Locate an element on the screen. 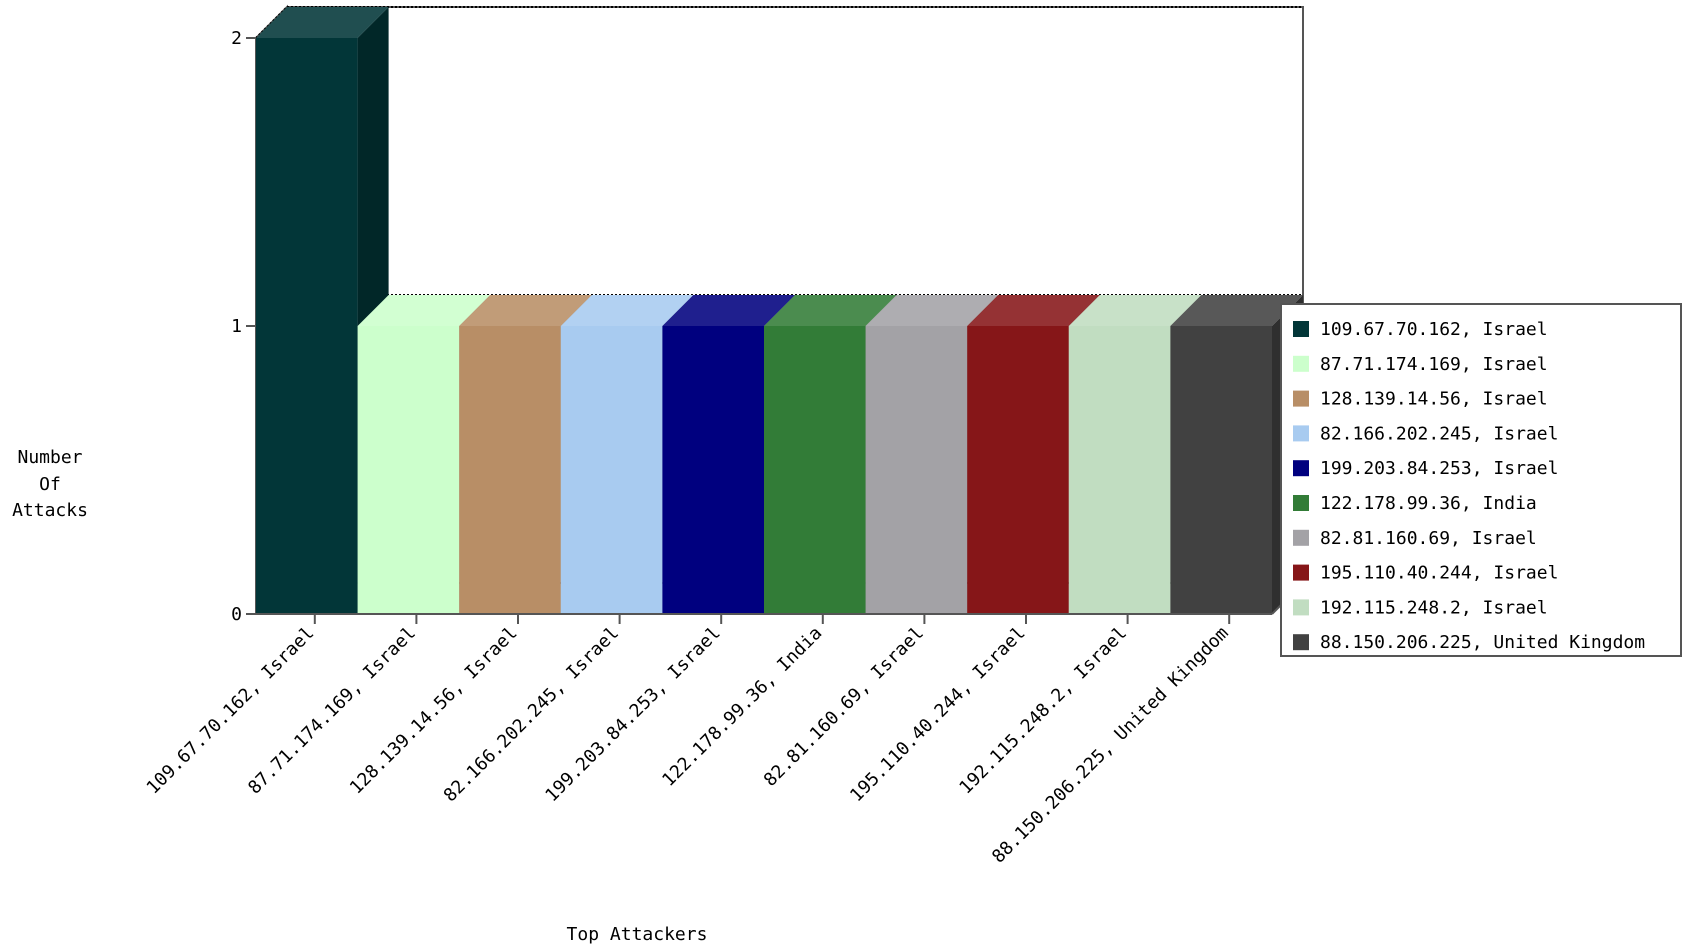 Image resolution: width=1687 pixels, height=951 pixels. legend-item-label: 192.115.248.2, Israel is located at coordinates (1434, 607).